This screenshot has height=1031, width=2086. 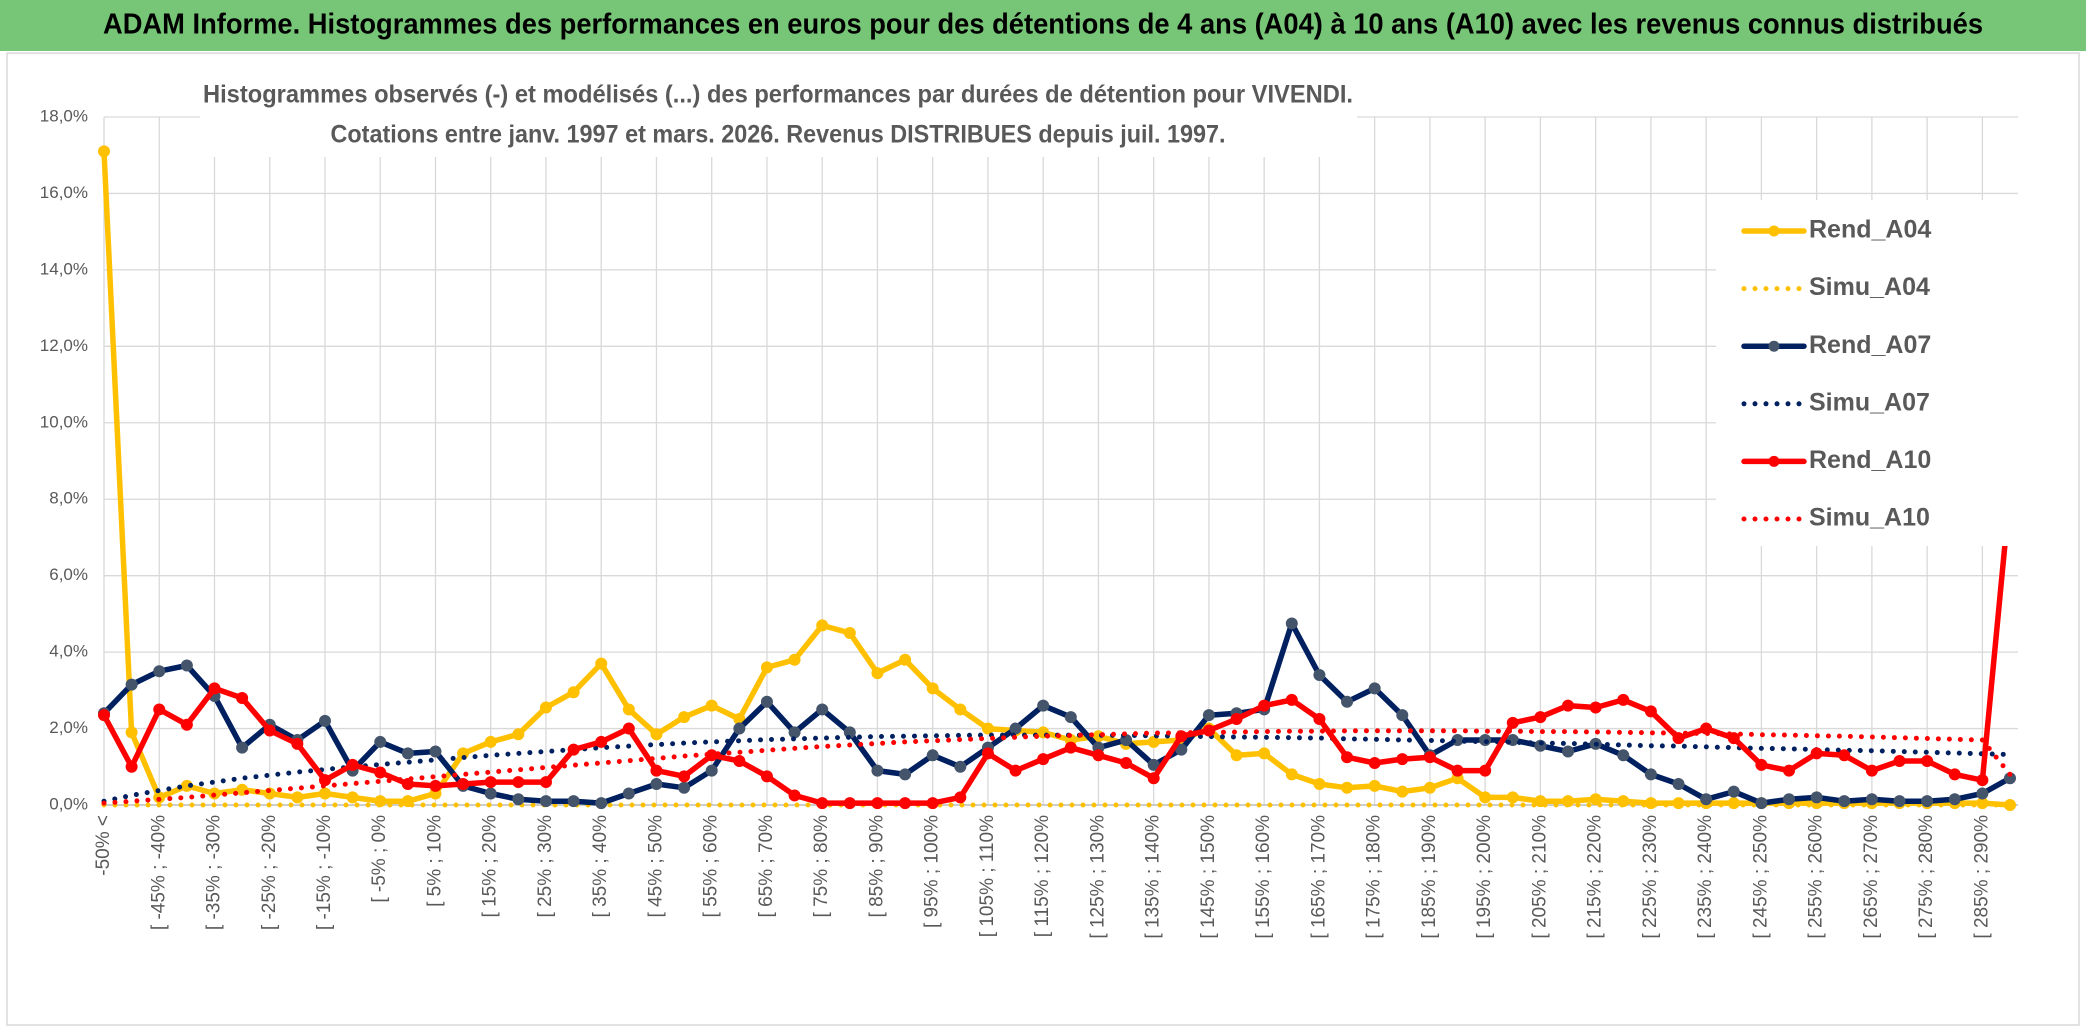 I want to click on y-tick-label: 14,0%, so click(x=64, y=268).